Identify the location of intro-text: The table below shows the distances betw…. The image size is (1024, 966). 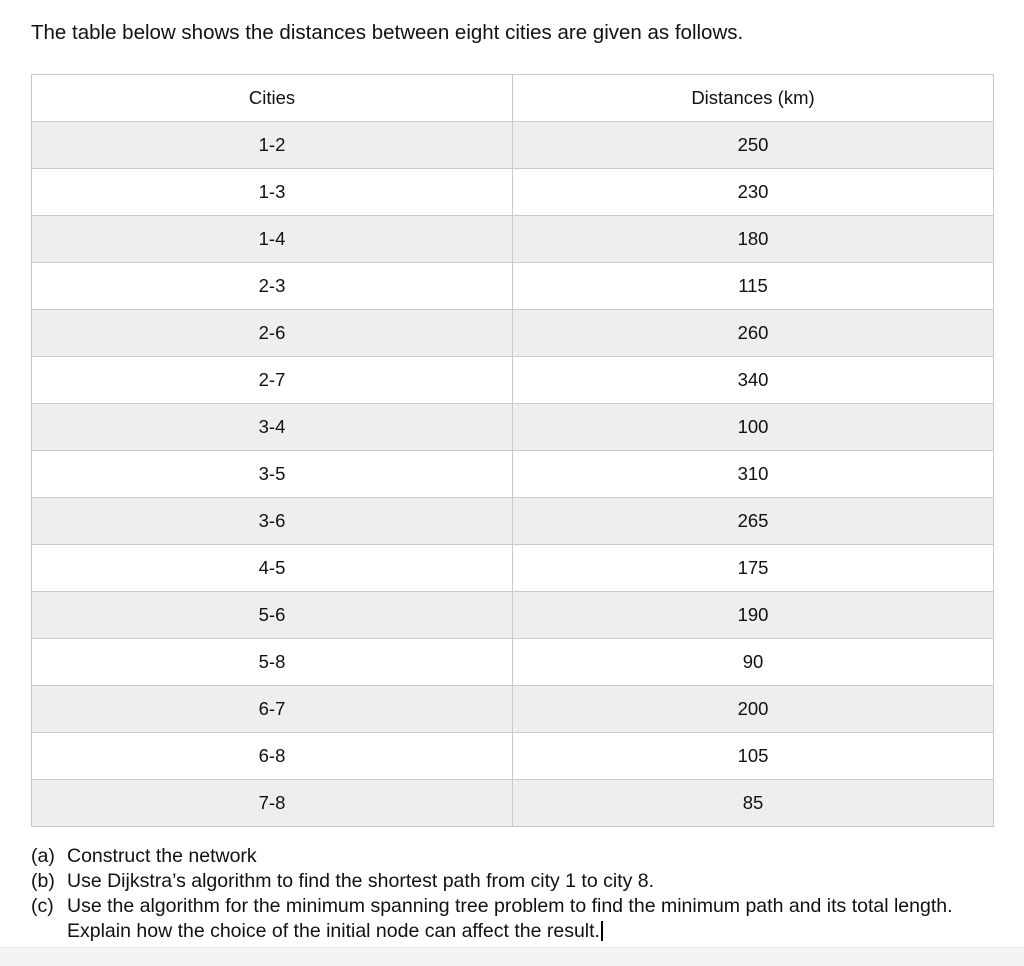
(387, 32).